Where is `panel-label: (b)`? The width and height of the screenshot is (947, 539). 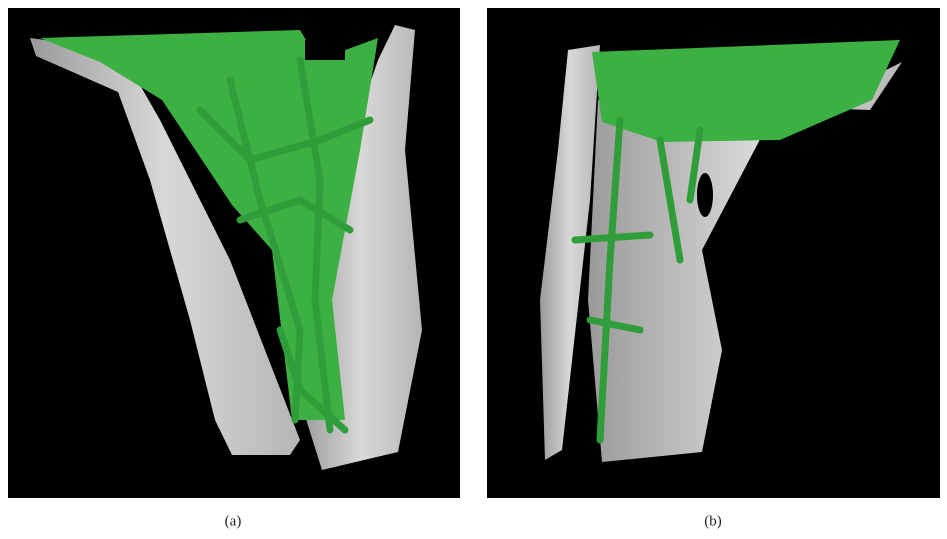 panel-label: (b) is located at coordinates (713, 521).